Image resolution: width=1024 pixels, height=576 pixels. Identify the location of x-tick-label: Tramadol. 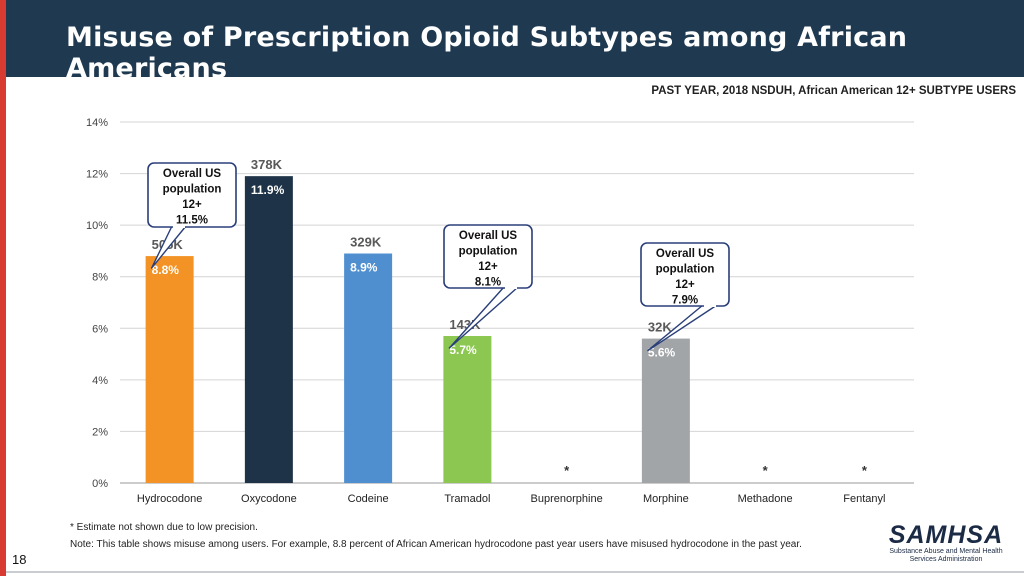
(467, 499).